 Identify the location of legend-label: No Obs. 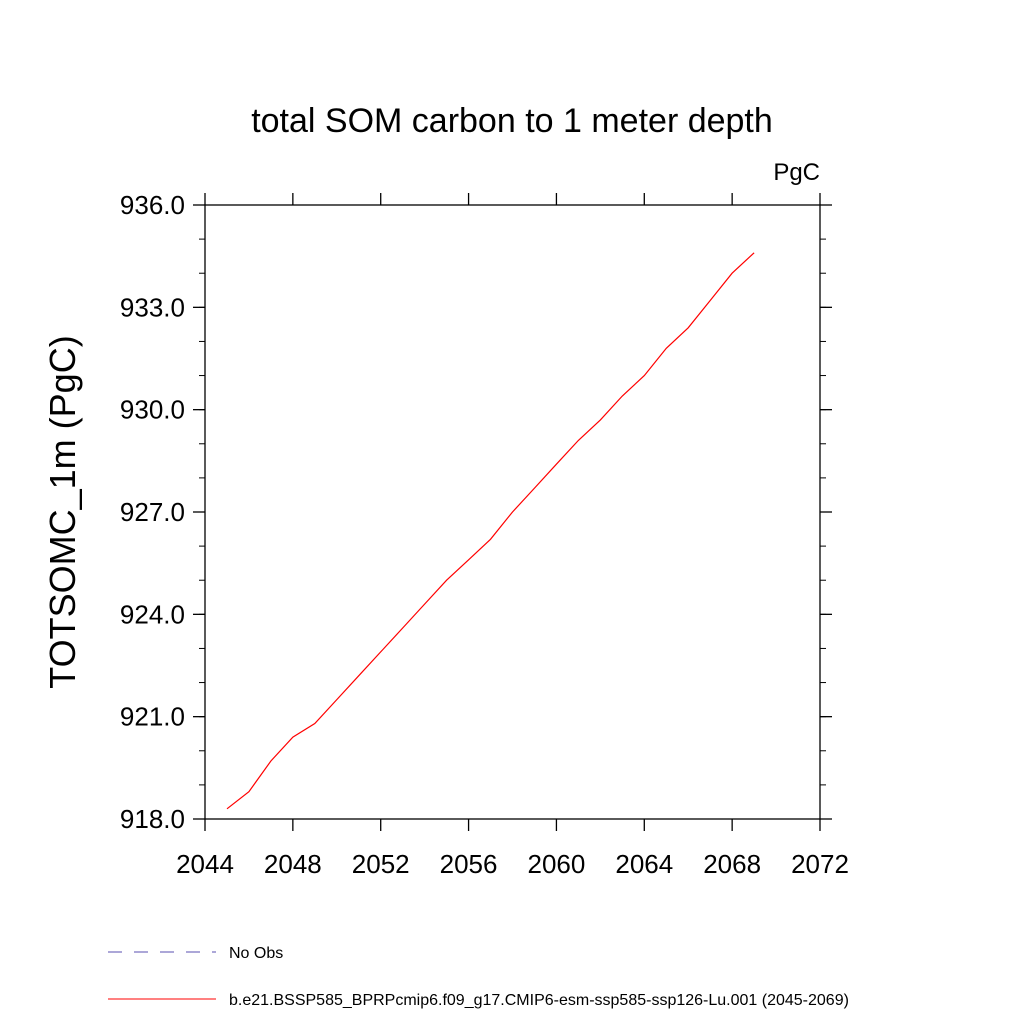
(256, 953).